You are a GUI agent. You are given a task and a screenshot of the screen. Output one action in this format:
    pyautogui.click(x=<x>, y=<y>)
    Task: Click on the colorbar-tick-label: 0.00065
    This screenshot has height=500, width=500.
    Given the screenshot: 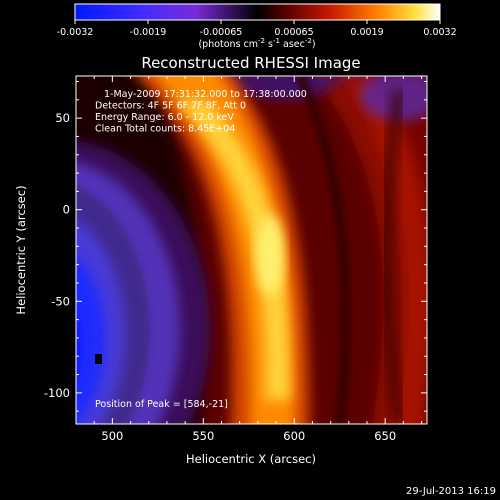 What is the action you would take?
    pyautogui.click(x=293, y=32)
    